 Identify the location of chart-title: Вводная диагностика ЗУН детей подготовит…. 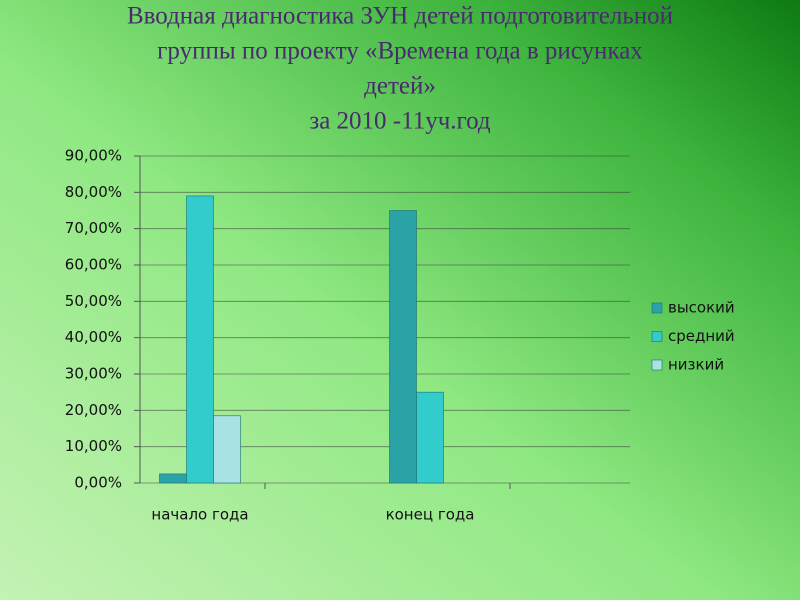
(400, 16).